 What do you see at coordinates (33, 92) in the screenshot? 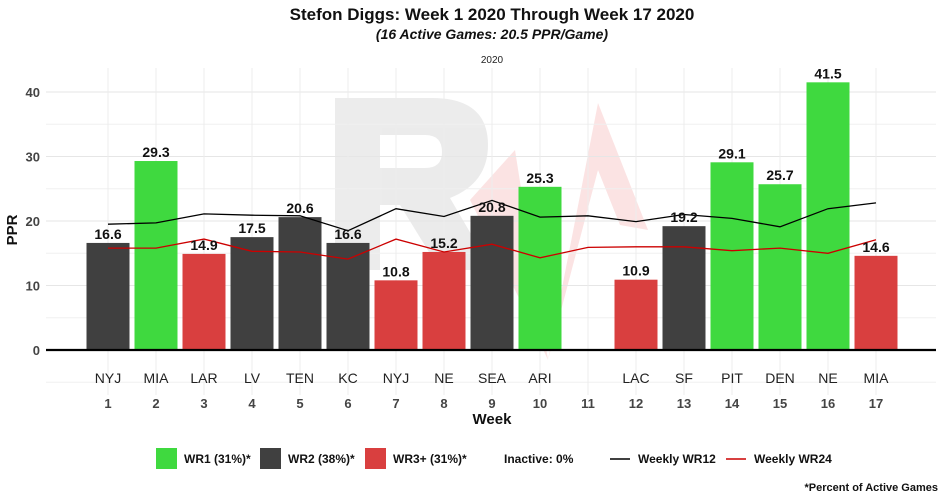
I see `y-tick-label: 40` at bounding box center [33, 92].